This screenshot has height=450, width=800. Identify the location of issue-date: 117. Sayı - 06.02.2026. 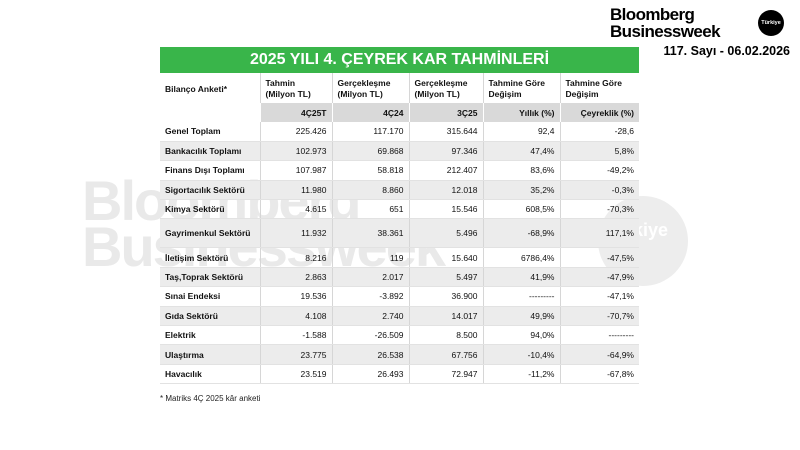
(727, 51).